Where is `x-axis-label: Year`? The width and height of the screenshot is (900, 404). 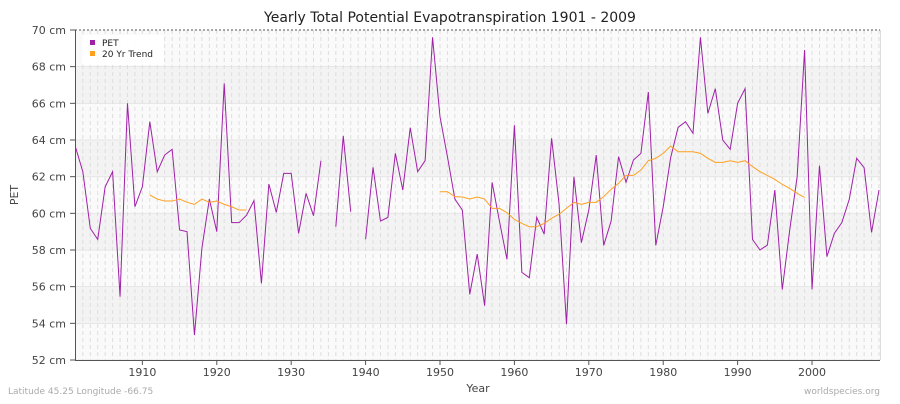
x-axis-label: Year is located at coordinates (477, 388).